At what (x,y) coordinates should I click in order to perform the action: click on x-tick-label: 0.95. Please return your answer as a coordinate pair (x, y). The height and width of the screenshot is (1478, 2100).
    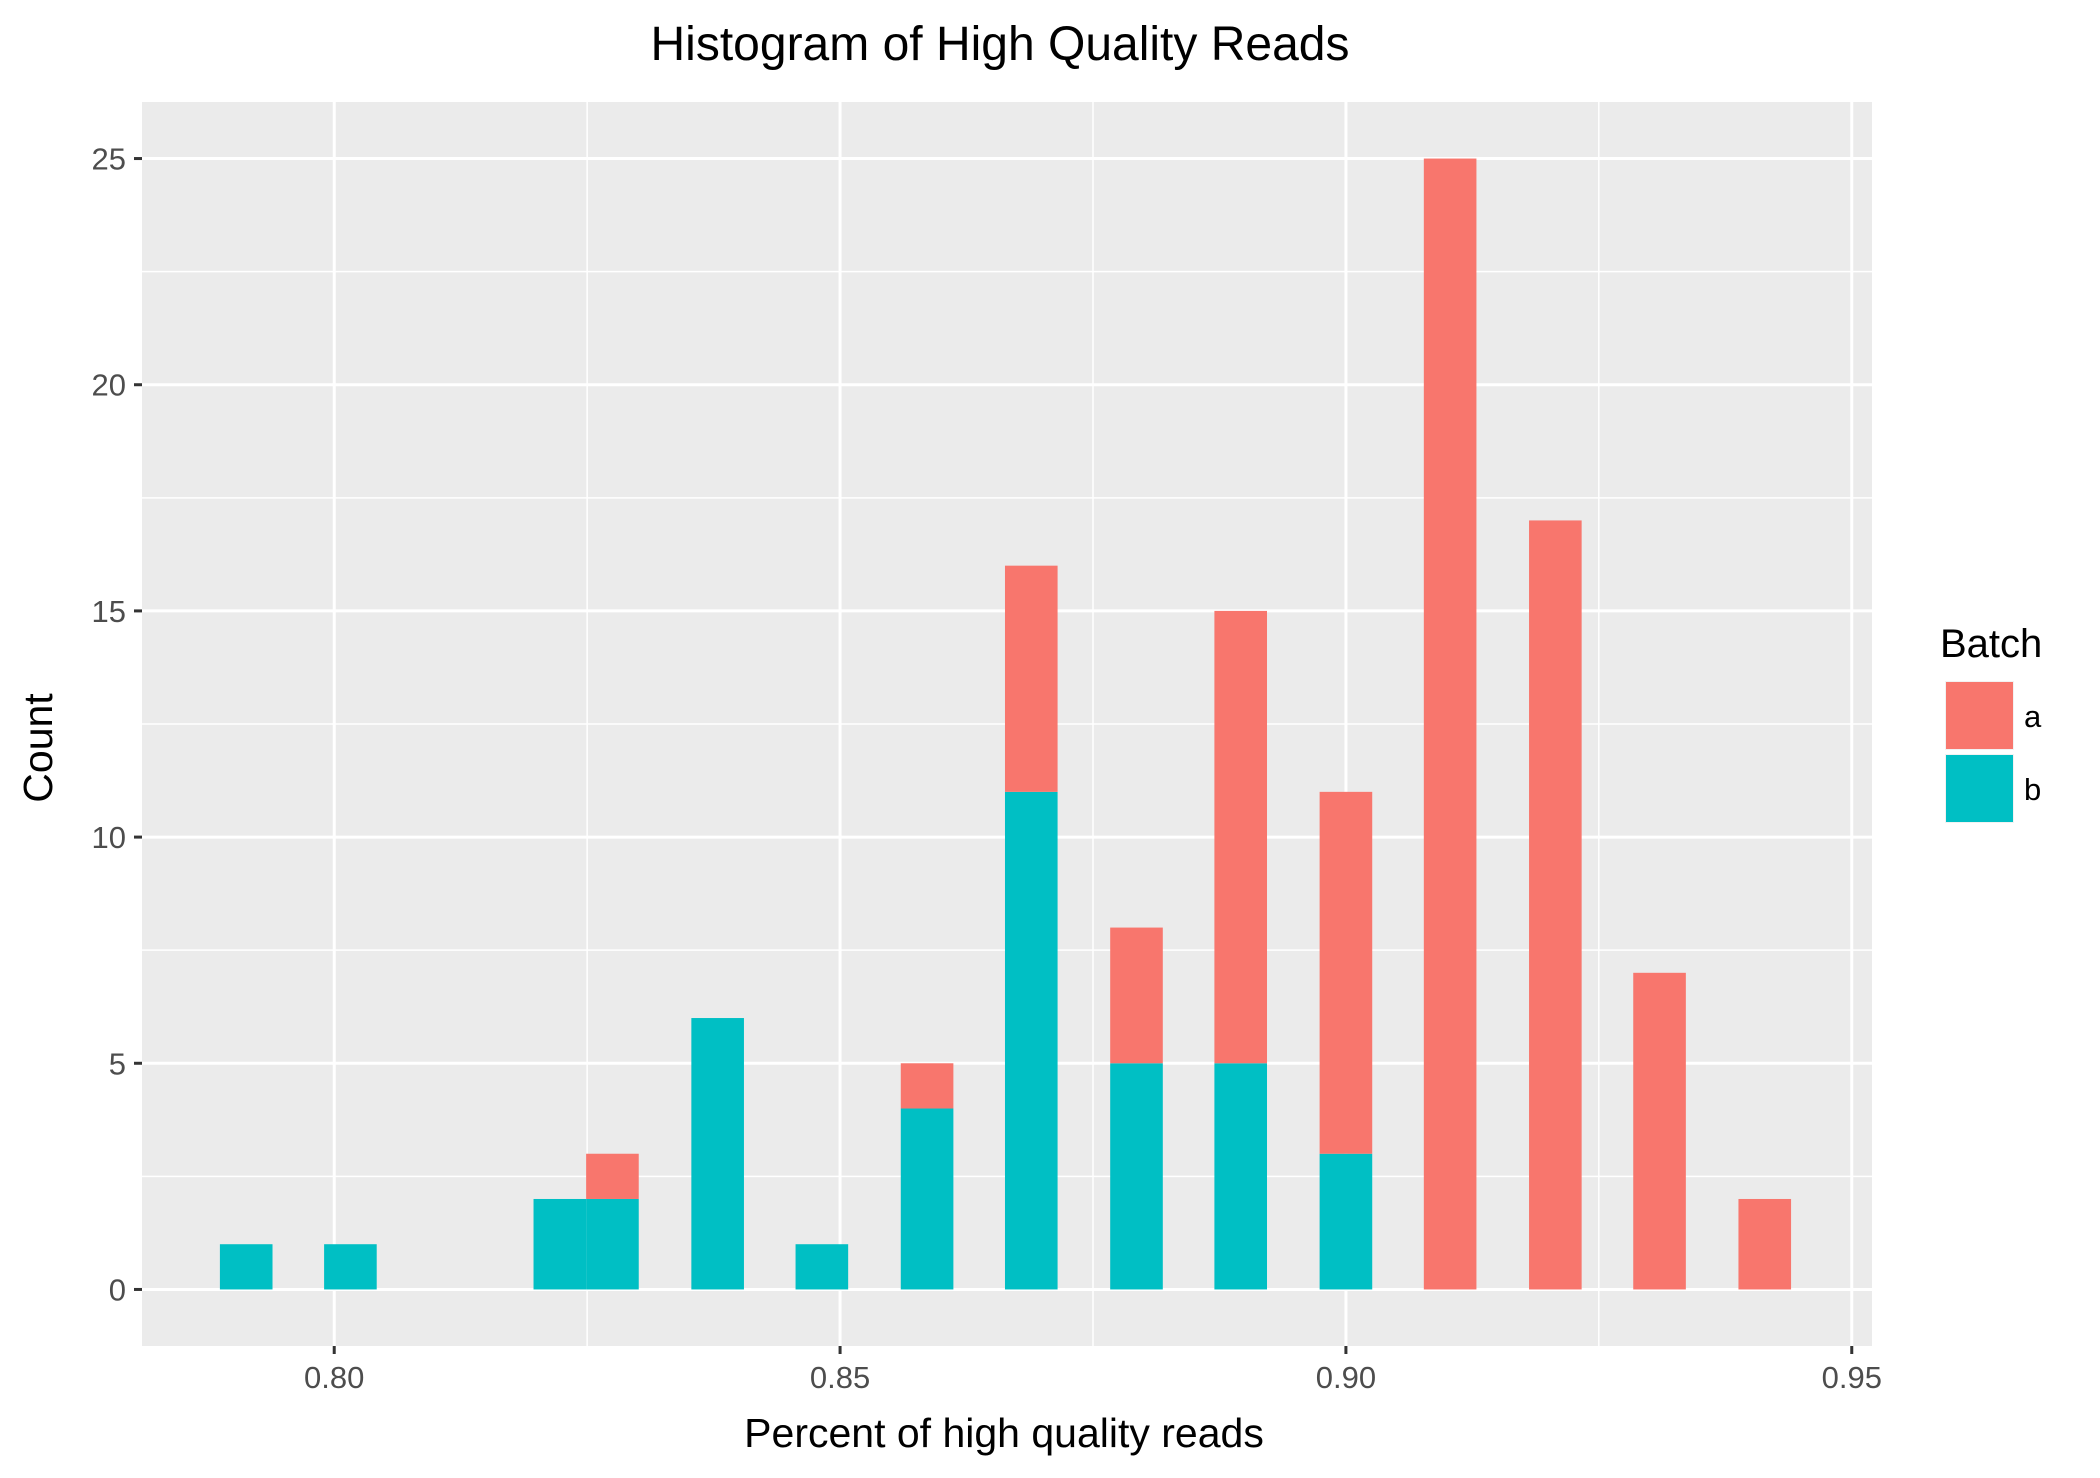
    Looking at the image, I should click on (1852, 1377).